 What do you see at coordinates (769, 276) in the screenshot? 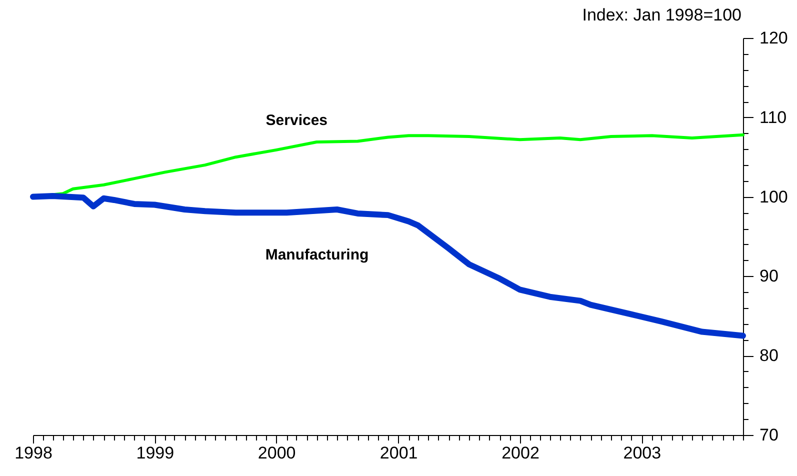
I see `y-tick-label: 90` at bounding box center [769, 276].